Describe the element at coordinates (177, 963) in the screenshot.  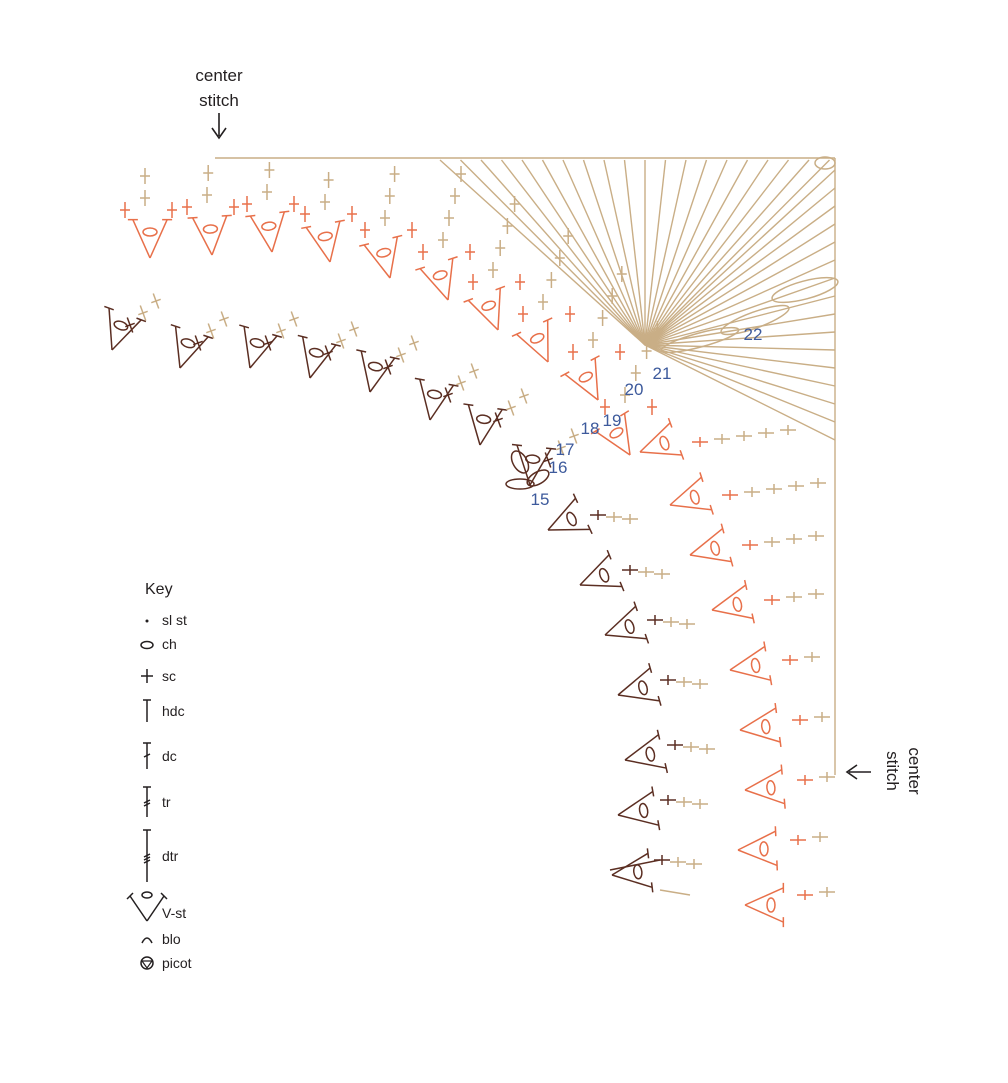
I see `key-label: picot` at that location.